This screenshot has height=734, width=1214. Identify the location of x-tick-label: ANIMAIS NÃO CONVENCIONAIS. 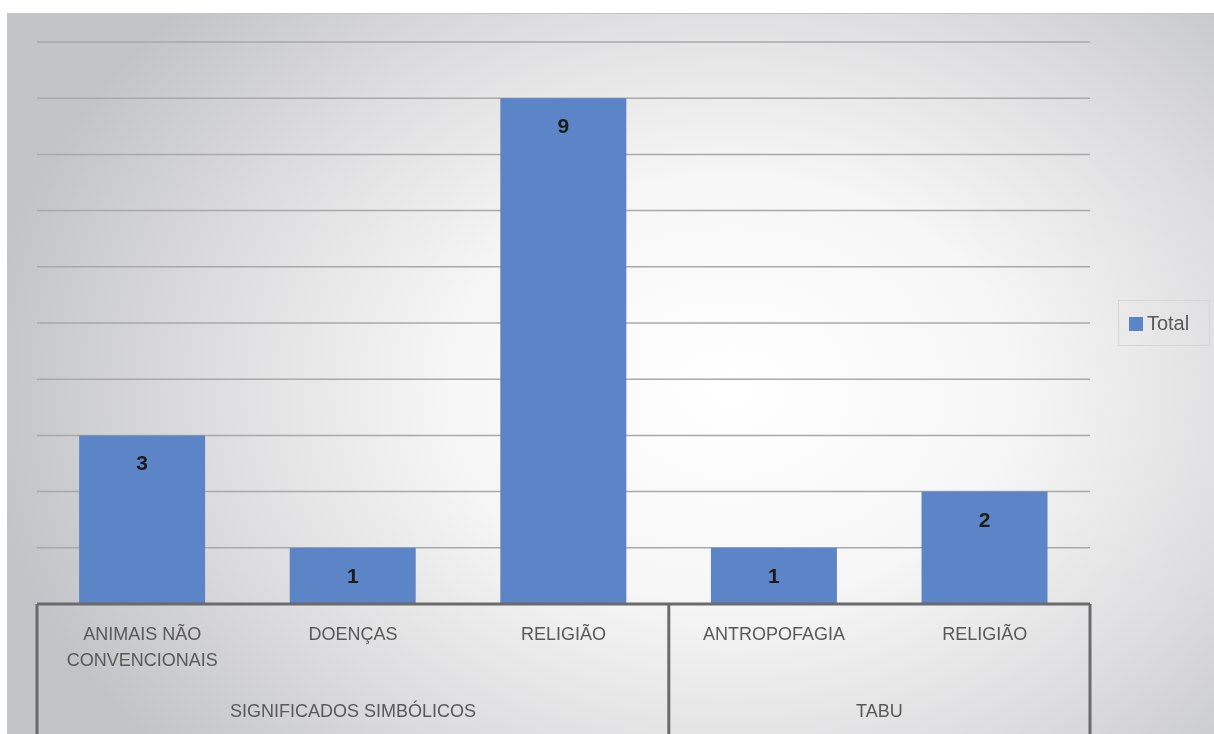
(142, 646).